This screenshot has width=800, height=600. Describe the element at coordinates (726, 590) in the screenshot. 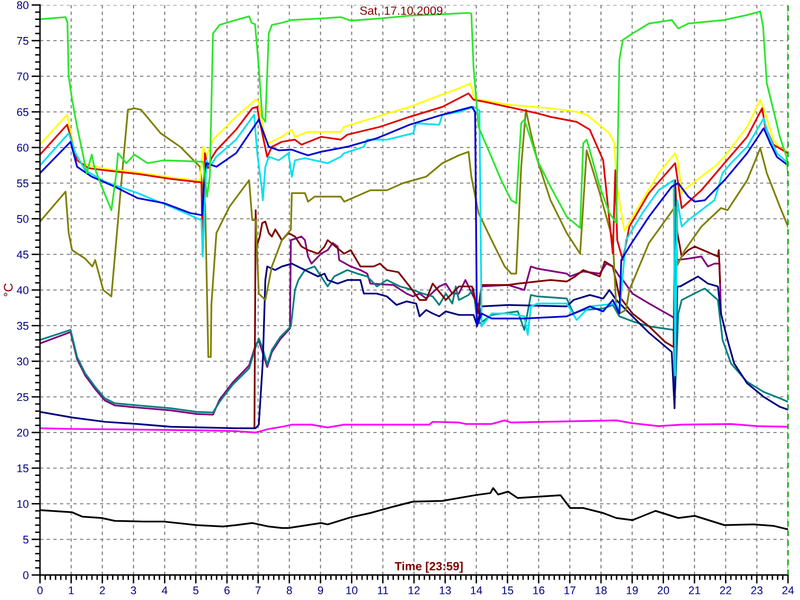

I see `x-tick-label: 22` at that location.